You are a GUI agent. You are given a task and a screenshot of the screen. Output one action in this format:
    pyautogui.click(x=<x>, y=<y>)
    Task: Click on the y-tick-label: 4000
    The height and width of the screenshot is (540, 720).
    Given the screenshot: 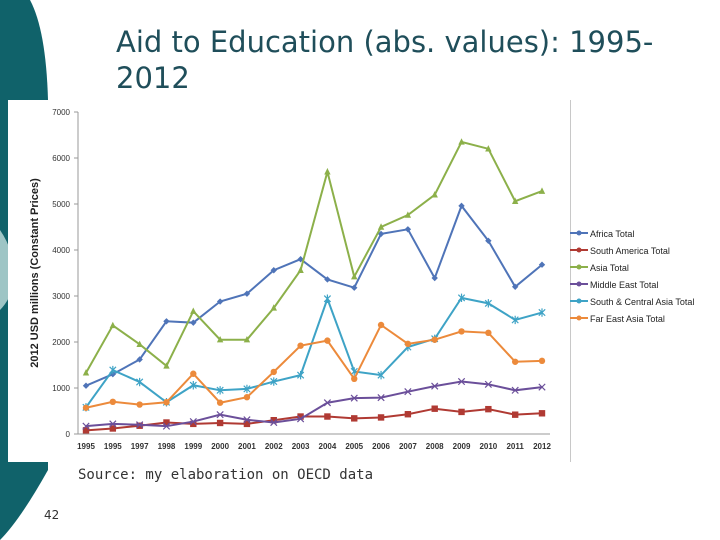 What is the action you would take?
    pyautogui.click(x=61, y=250)
    